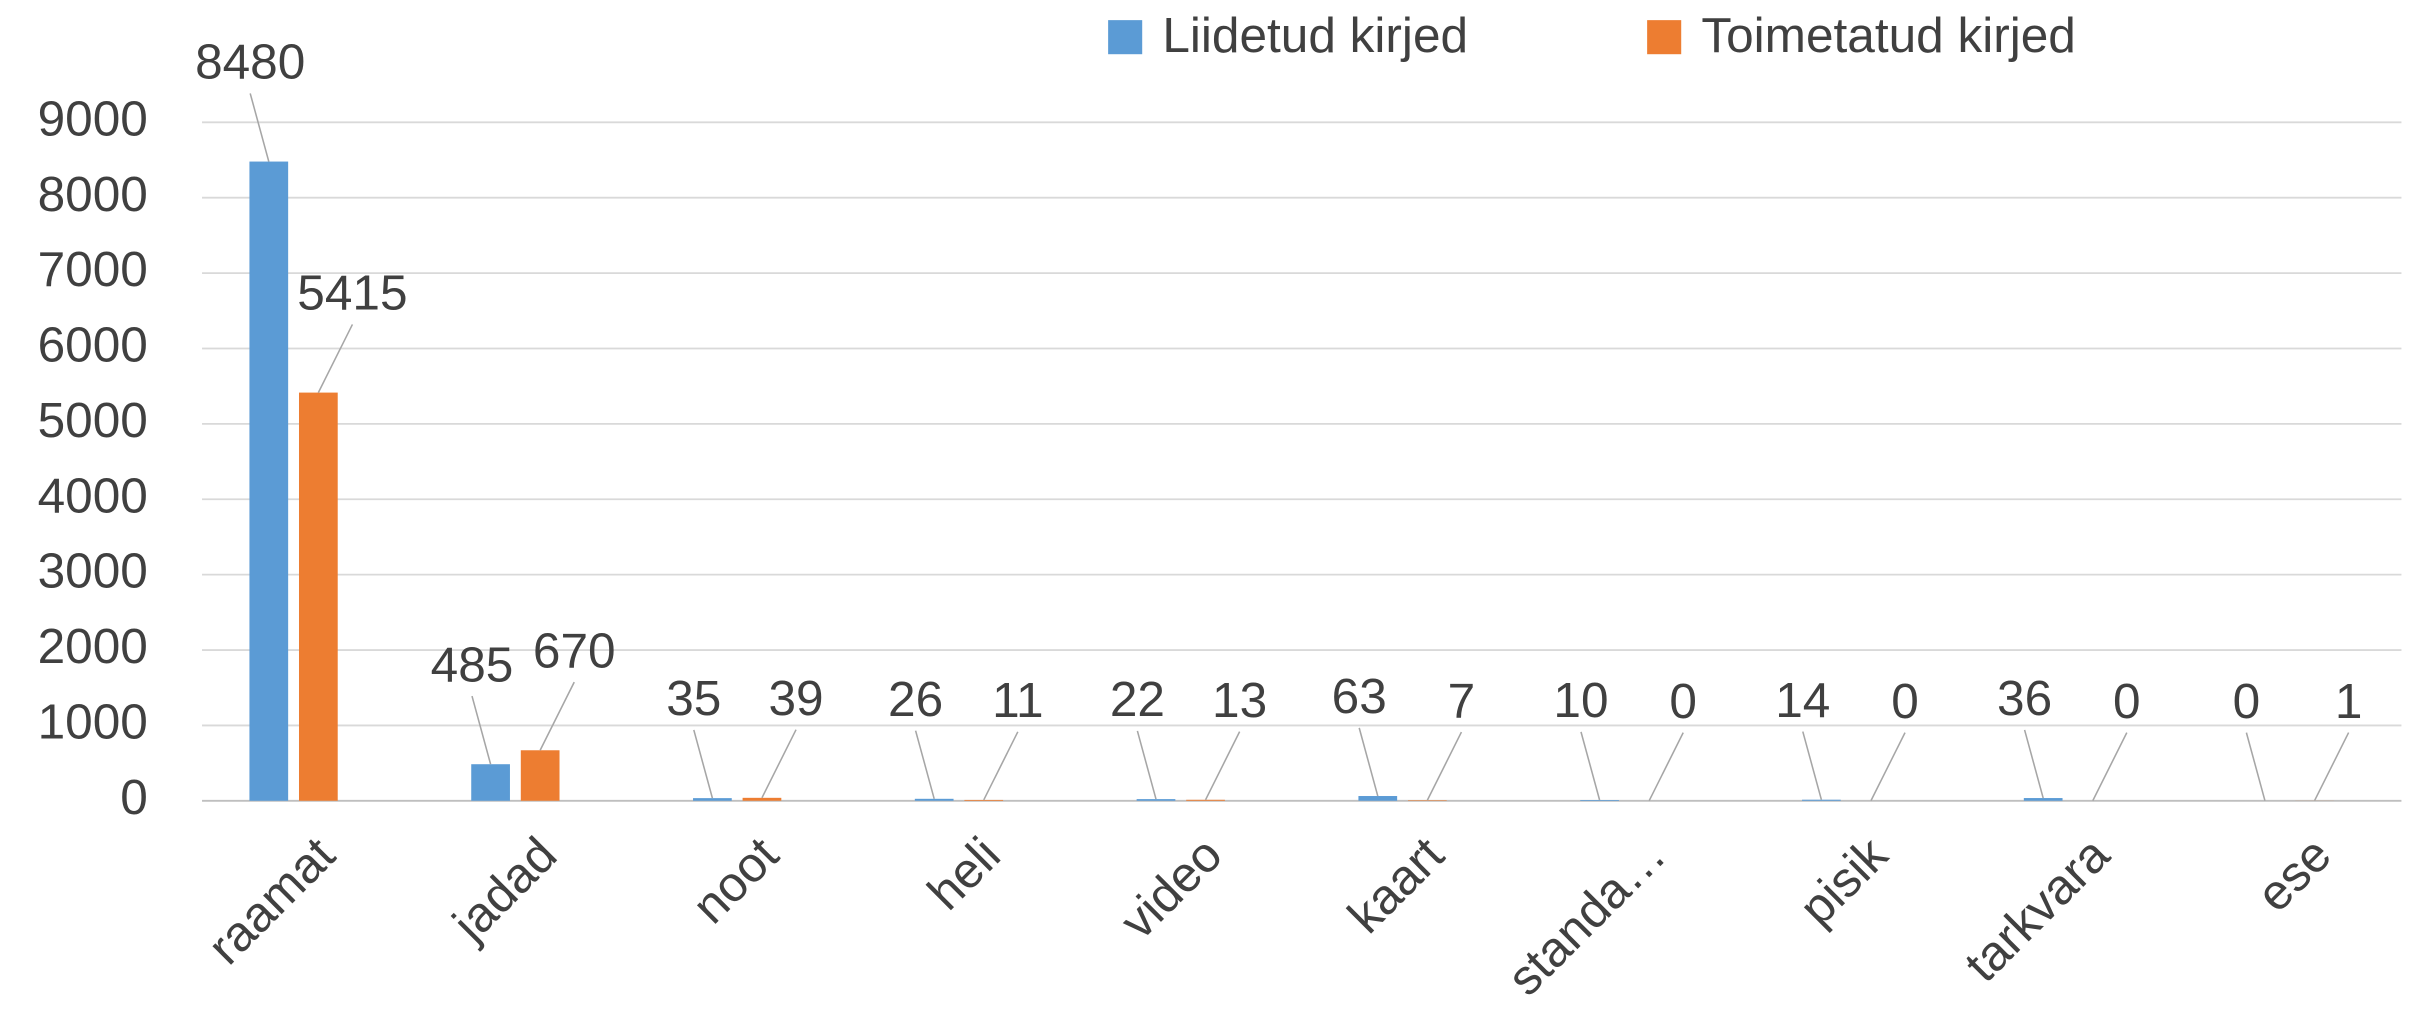  I want to click on x-tick-label: kaart, so click(1396, 885).